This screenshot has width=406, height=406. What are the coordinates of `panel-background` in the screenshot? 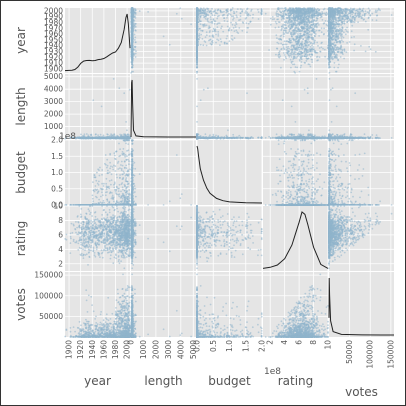 It's located at (163, 40).